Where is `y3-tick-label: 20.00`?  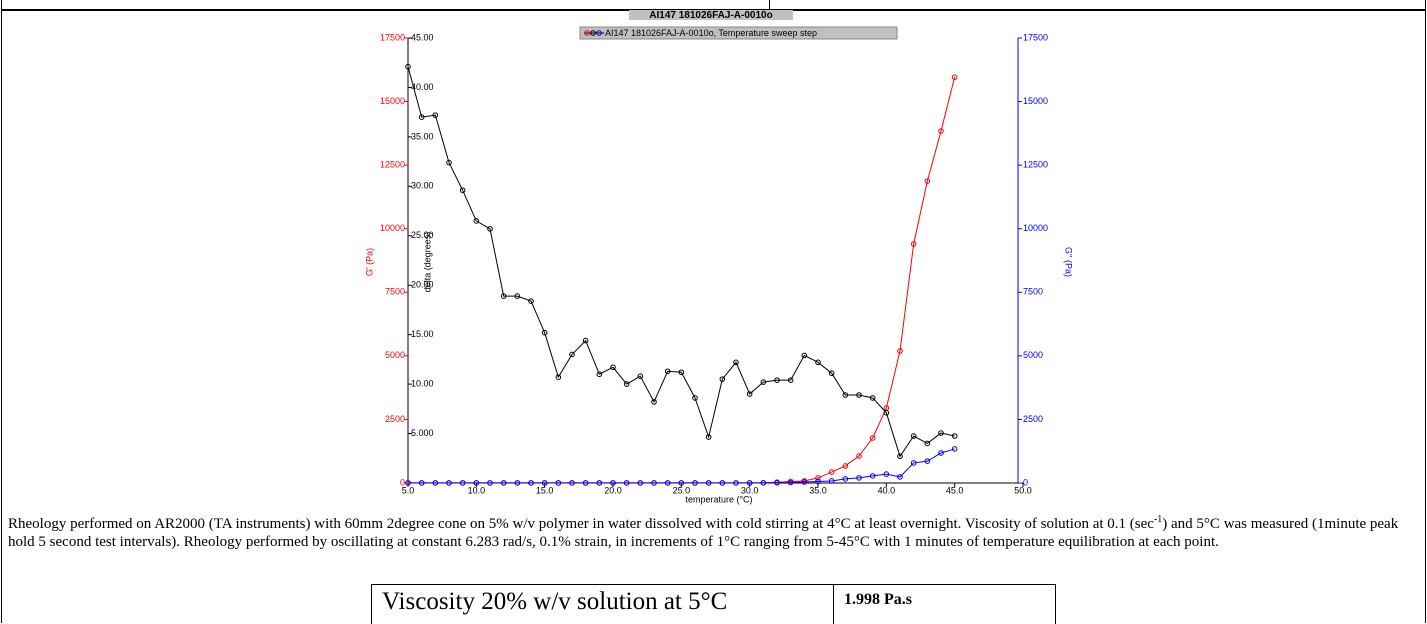 y3-tick-label: 20.00 is located at coordinates (422, 285).